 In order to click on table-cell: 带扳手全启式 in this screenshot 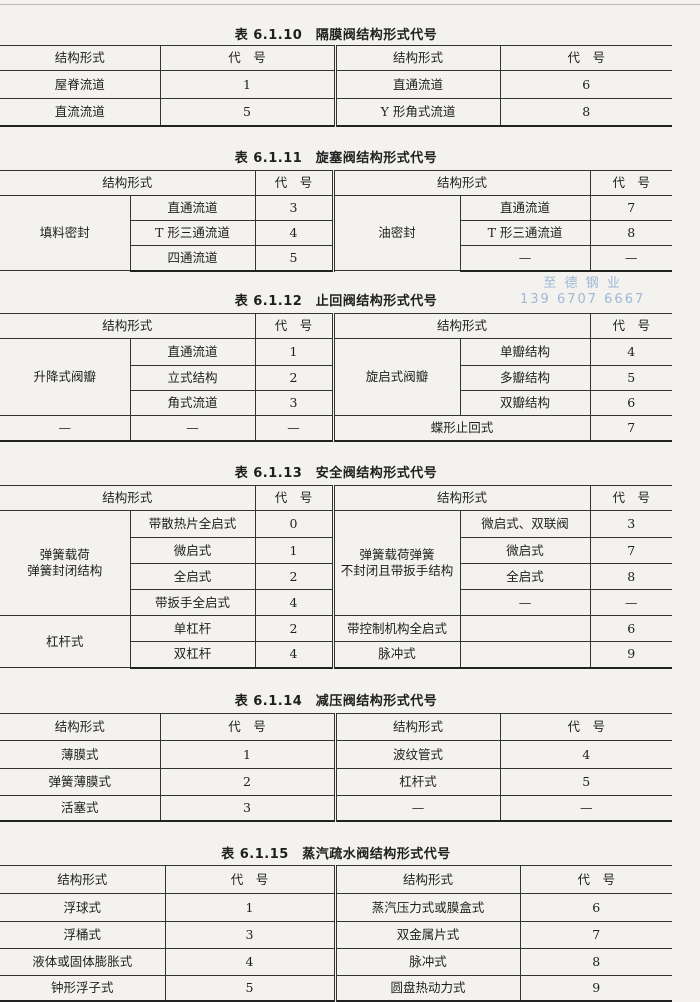, I will do `click(193, 602)`.